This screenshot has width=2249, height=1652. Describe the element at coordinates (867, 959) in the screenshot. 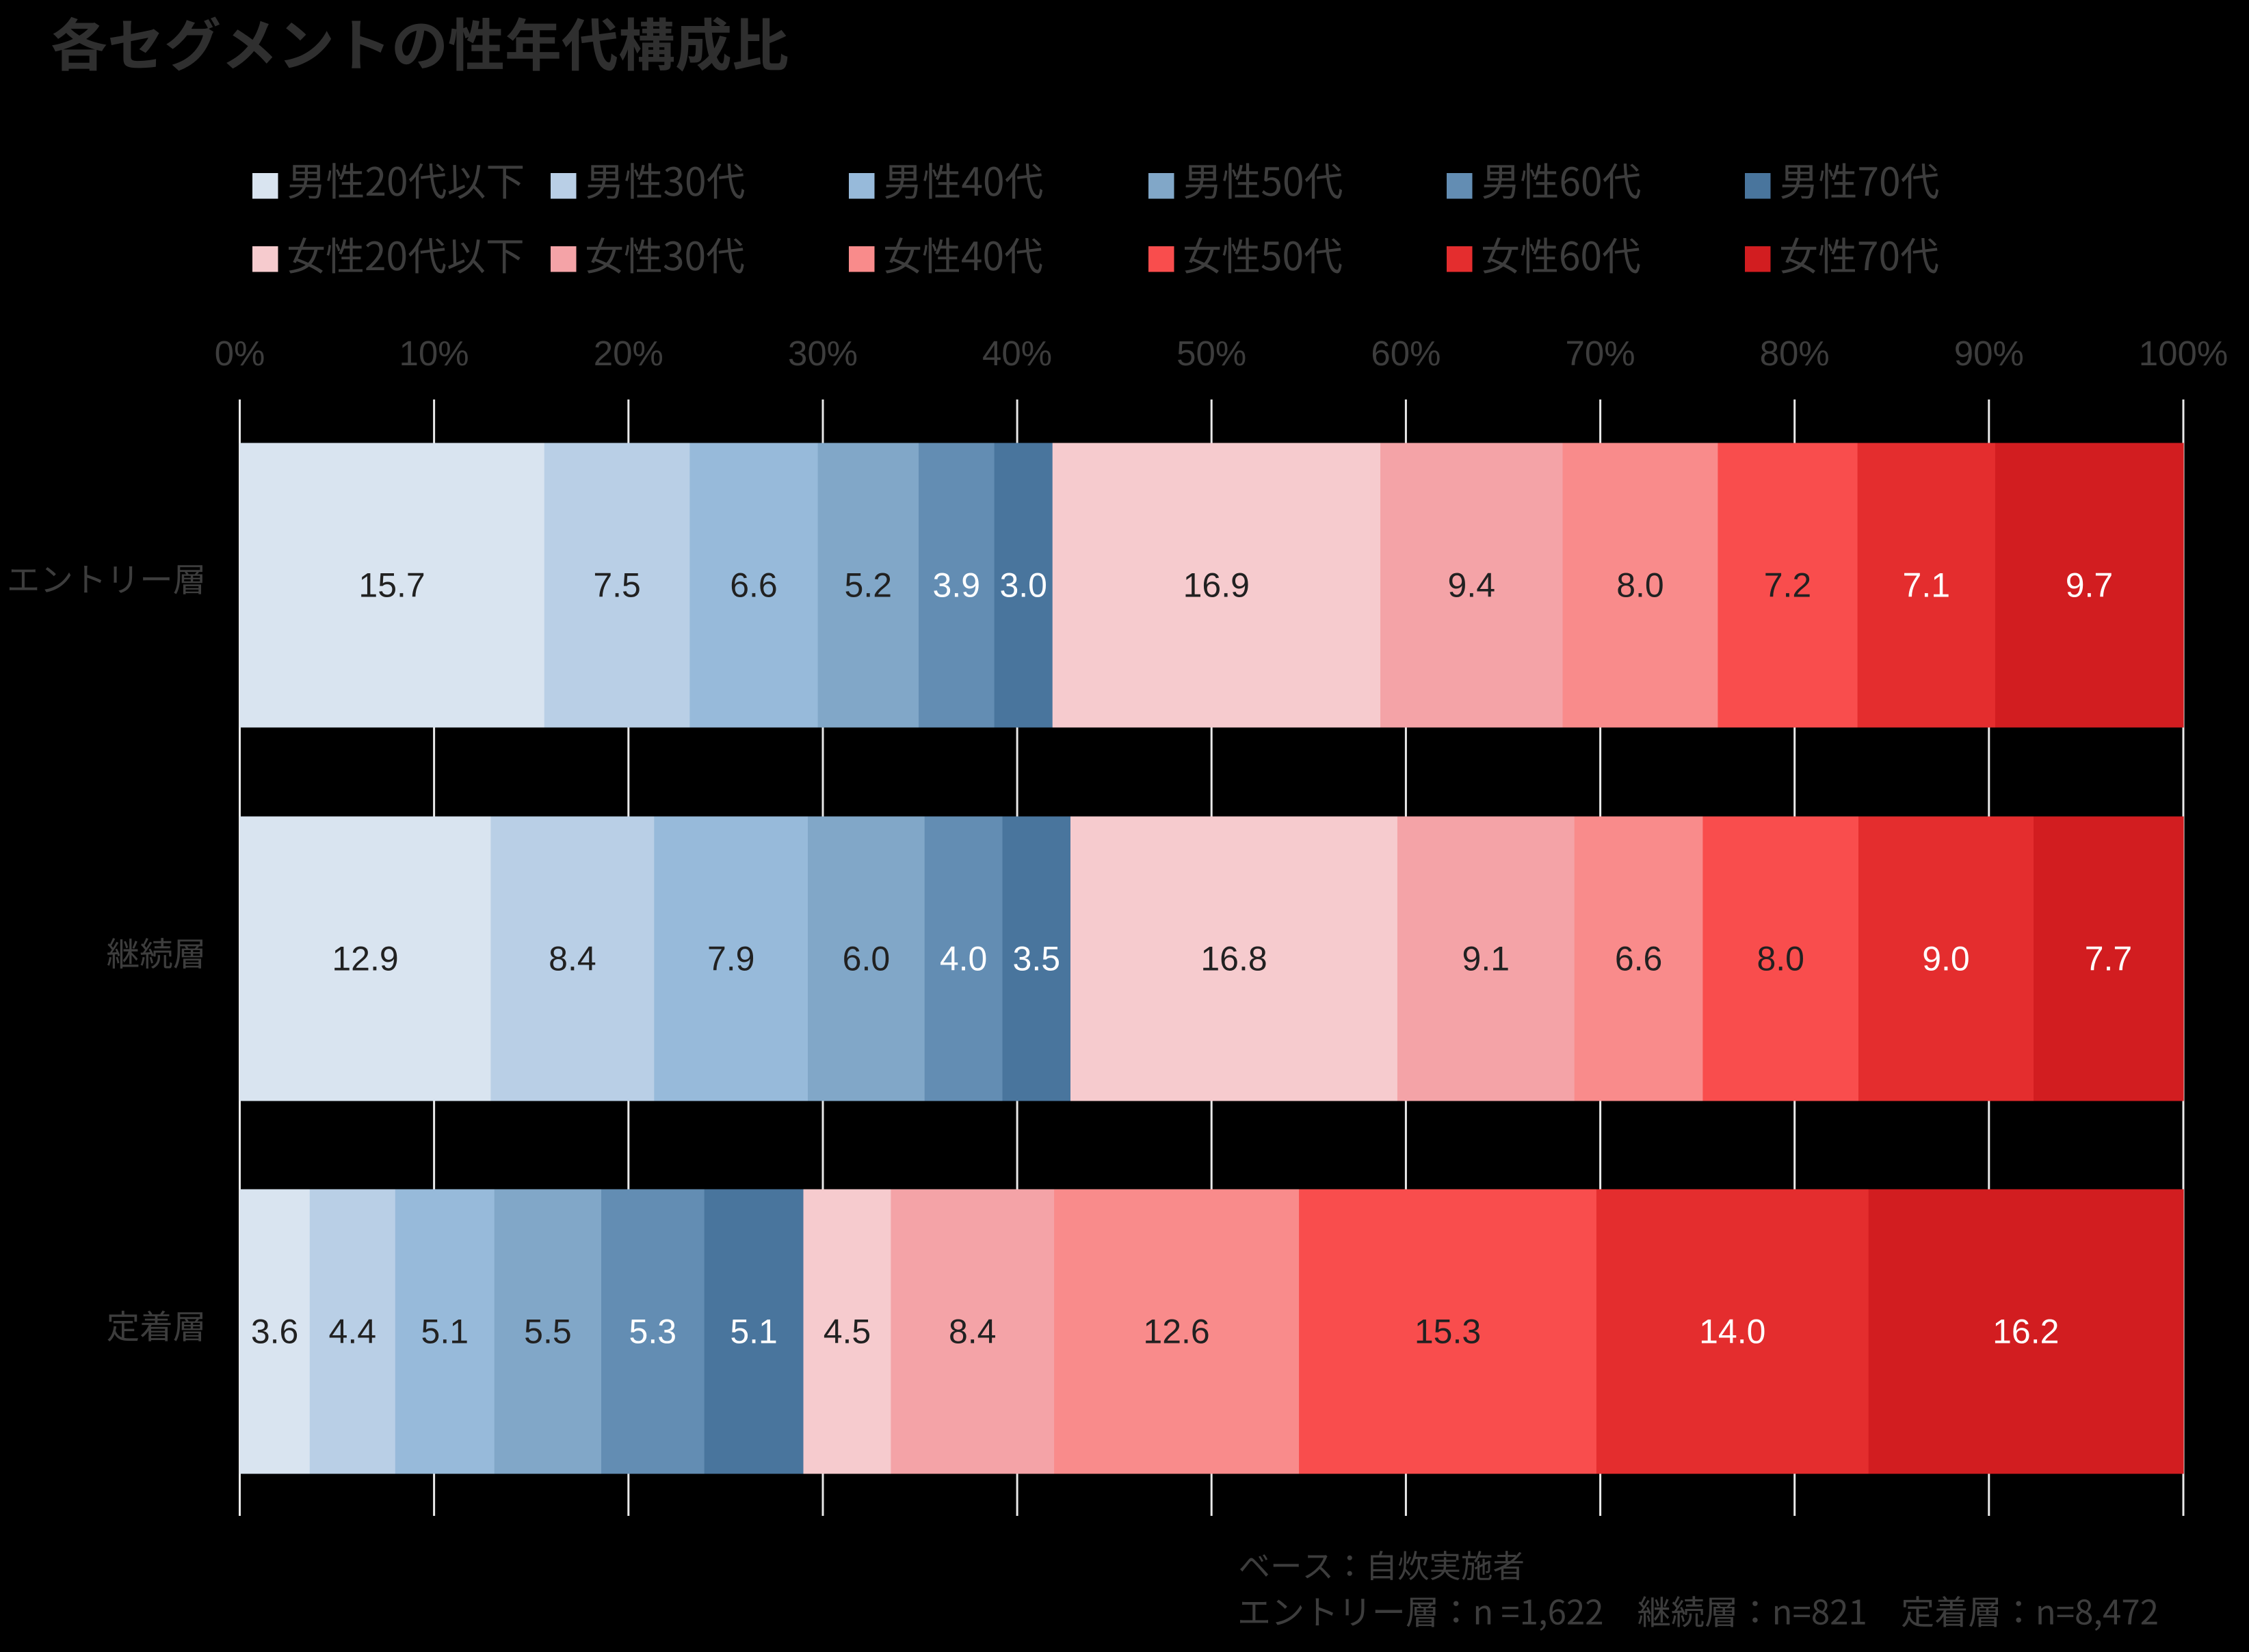

I see `svg-text: 6.0` at that location.